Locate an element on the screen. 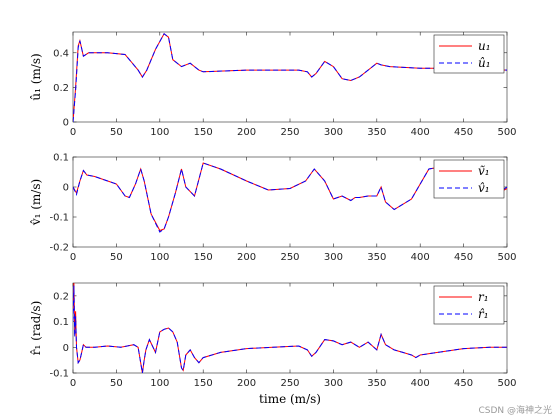 The image size is (560, 420). y-axis-label: r̂₁ (rad/s) is located at coordinates (36, 328).